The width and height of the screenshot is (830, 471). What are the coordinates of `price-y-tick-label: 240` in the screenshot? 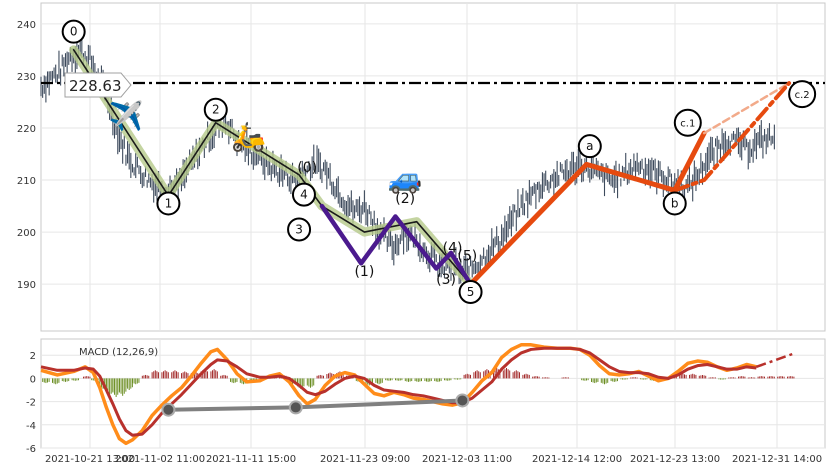 It's located at (26, 25).